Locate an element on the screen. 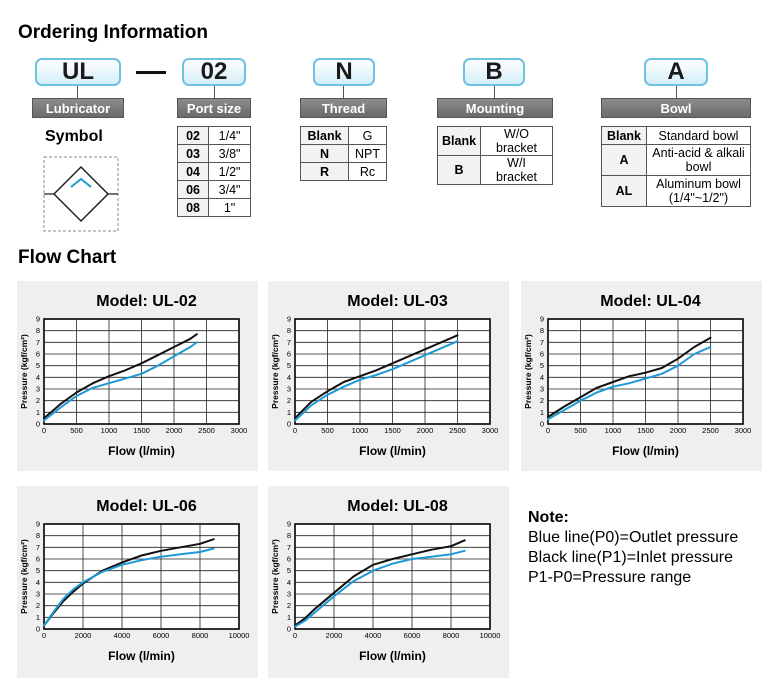 This screenshot has height=700, width=780. table-row: Blank W/O bracket is located at coordinates (494, 141).